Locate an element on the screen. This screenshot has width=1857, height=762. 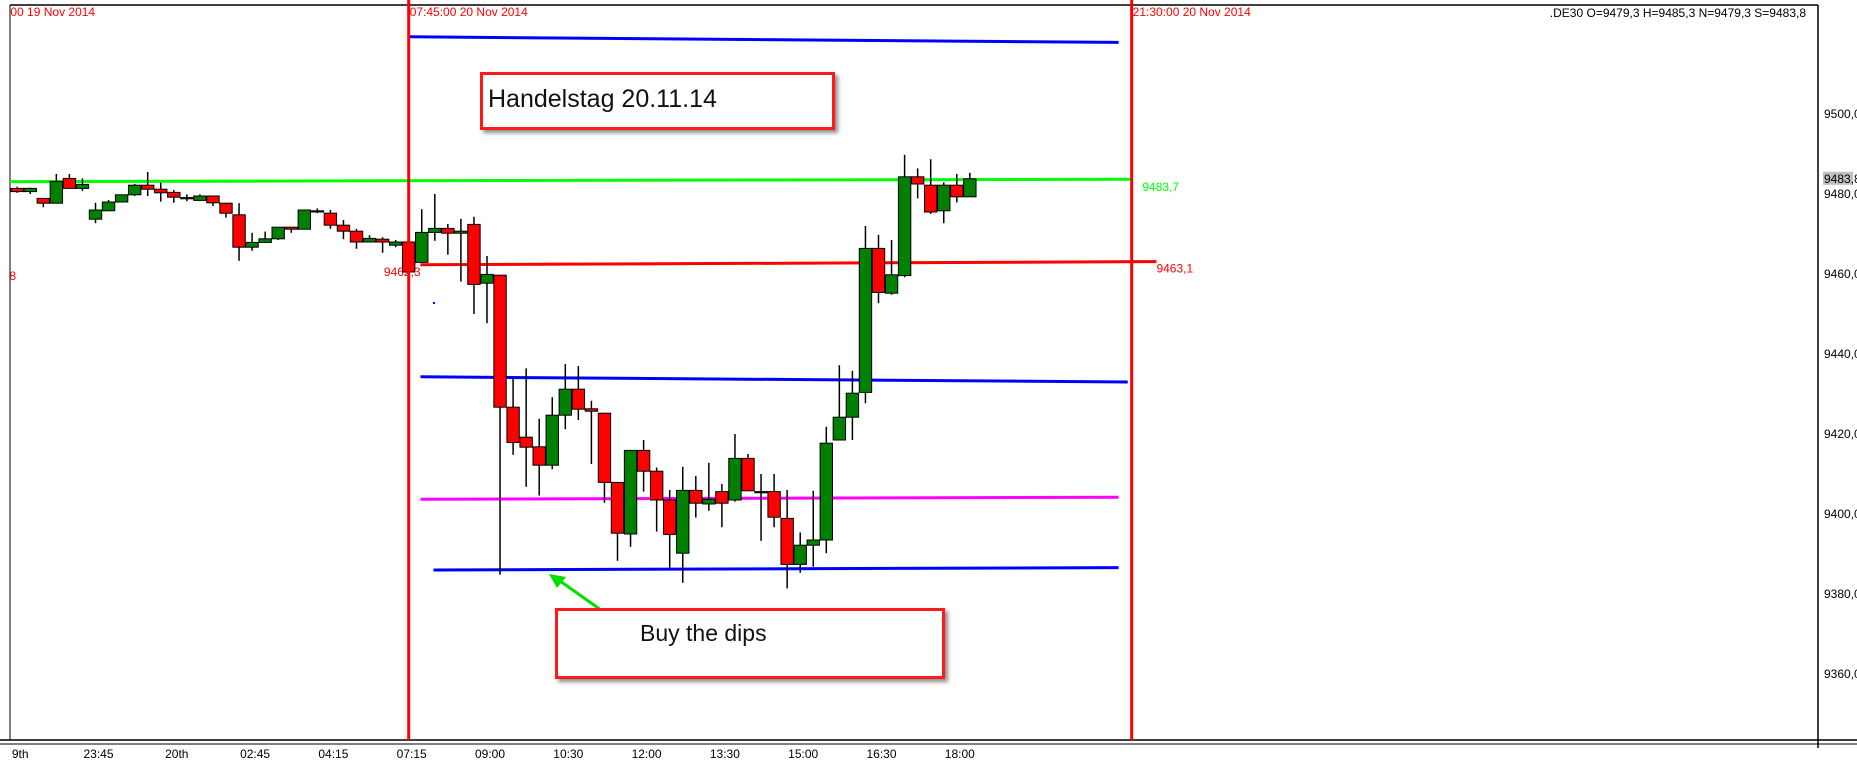
annotation-handelstag: Handelstag 20.11.14 is located at coordinates (657, 101).